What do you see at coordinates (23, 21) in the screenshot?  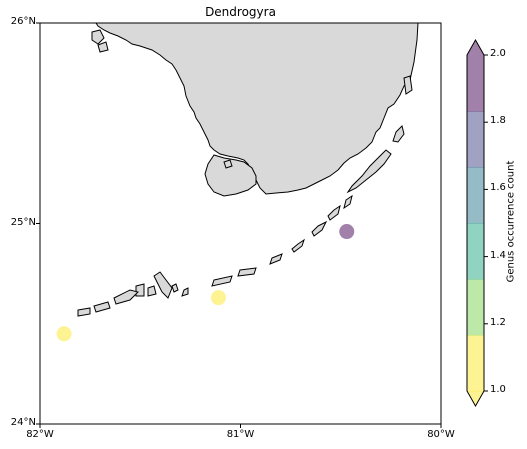 I see `y-tick-label-1: 26°N` at bounding box center [23, 21].